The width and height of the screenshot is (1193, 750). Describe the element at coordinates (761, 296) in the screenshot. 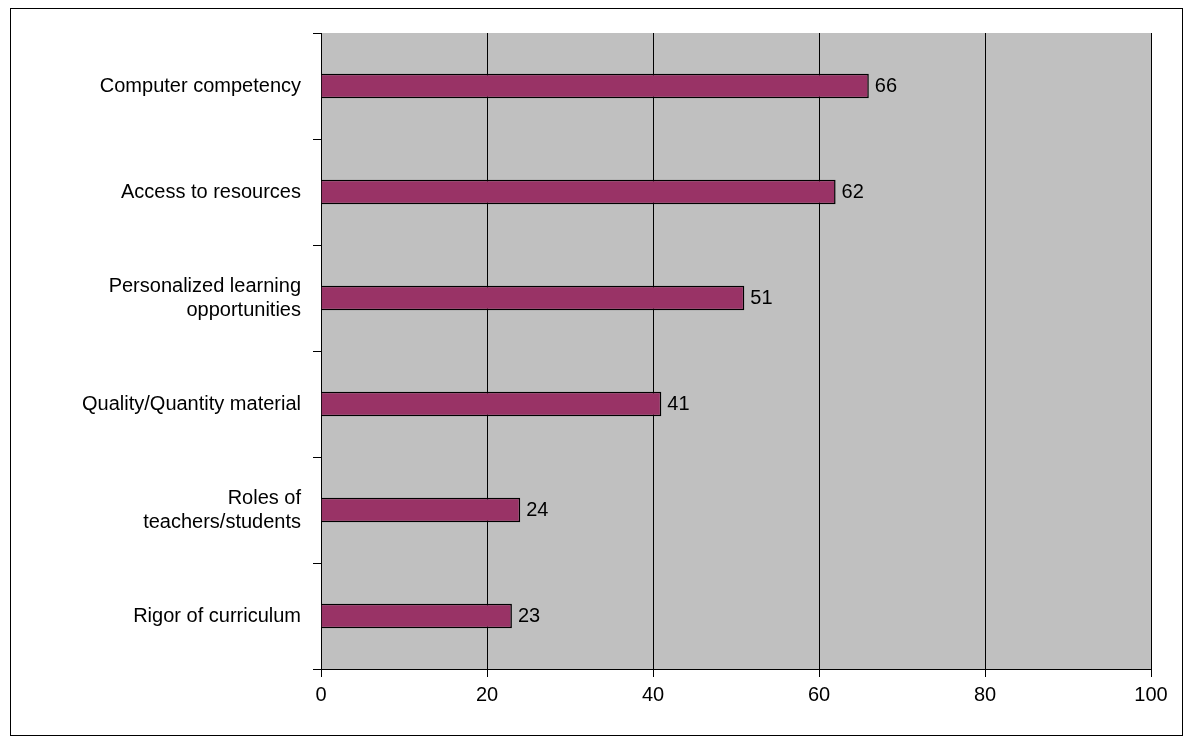

I see `data-label: 51` at that location.